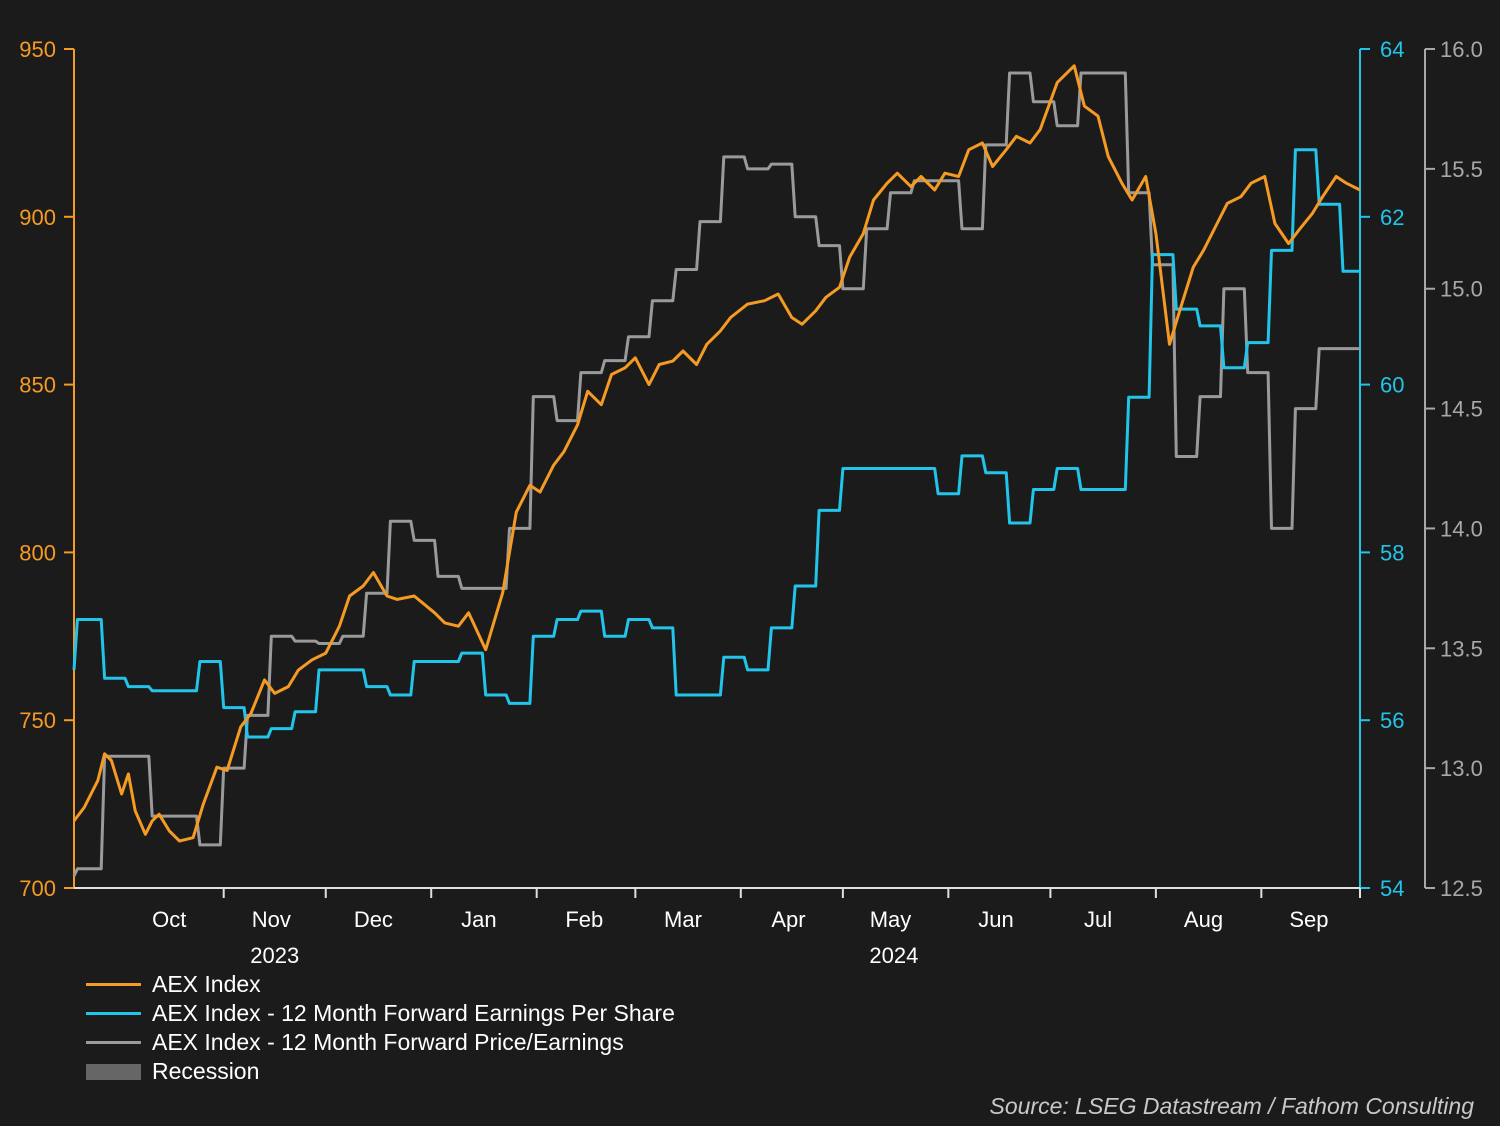 The height and width of the screenshot is (1126, 1500). Describe the element at coordinates (1392, 49) in the screenshot. I see `right-axis-eps-tick-label: 64` at that location.